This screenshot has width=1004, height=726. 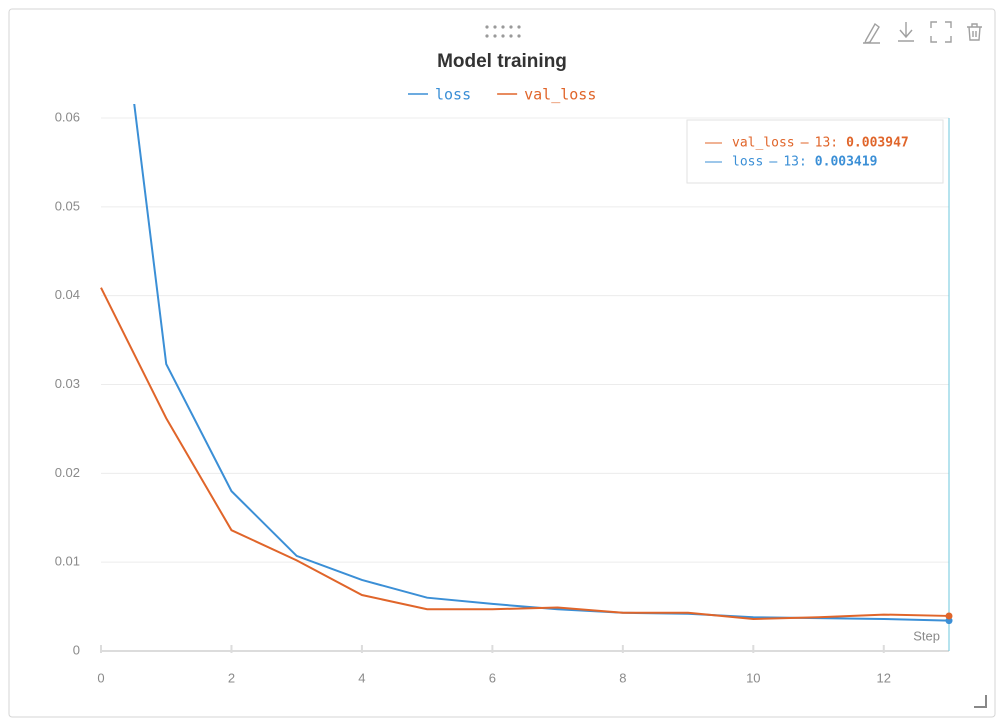 I want to click on y-tick-label: 0.04, so click(x=67, y=294).